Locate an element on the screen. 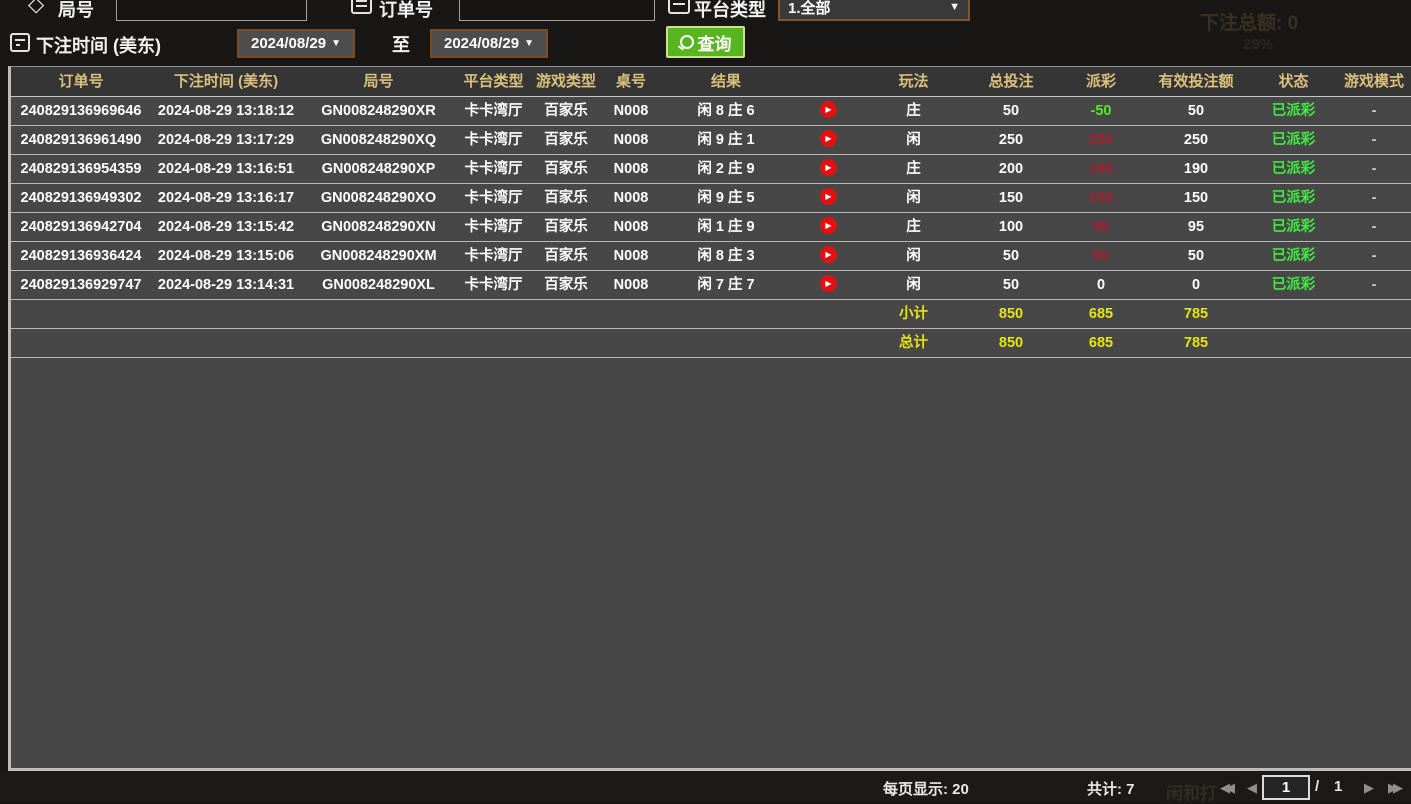 The image size is (1411, 804). platform-select: 1.全部 ▼ is located at coordinates (874, 10).